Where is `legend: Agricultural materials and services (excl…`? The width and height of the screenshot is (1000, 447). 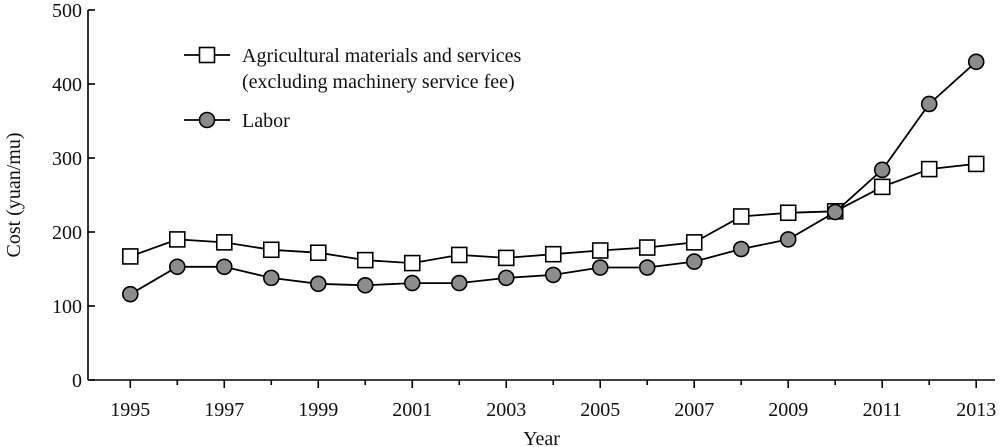 legend: Agricultural materials and services (excl… is located at coordinates (353, 88).